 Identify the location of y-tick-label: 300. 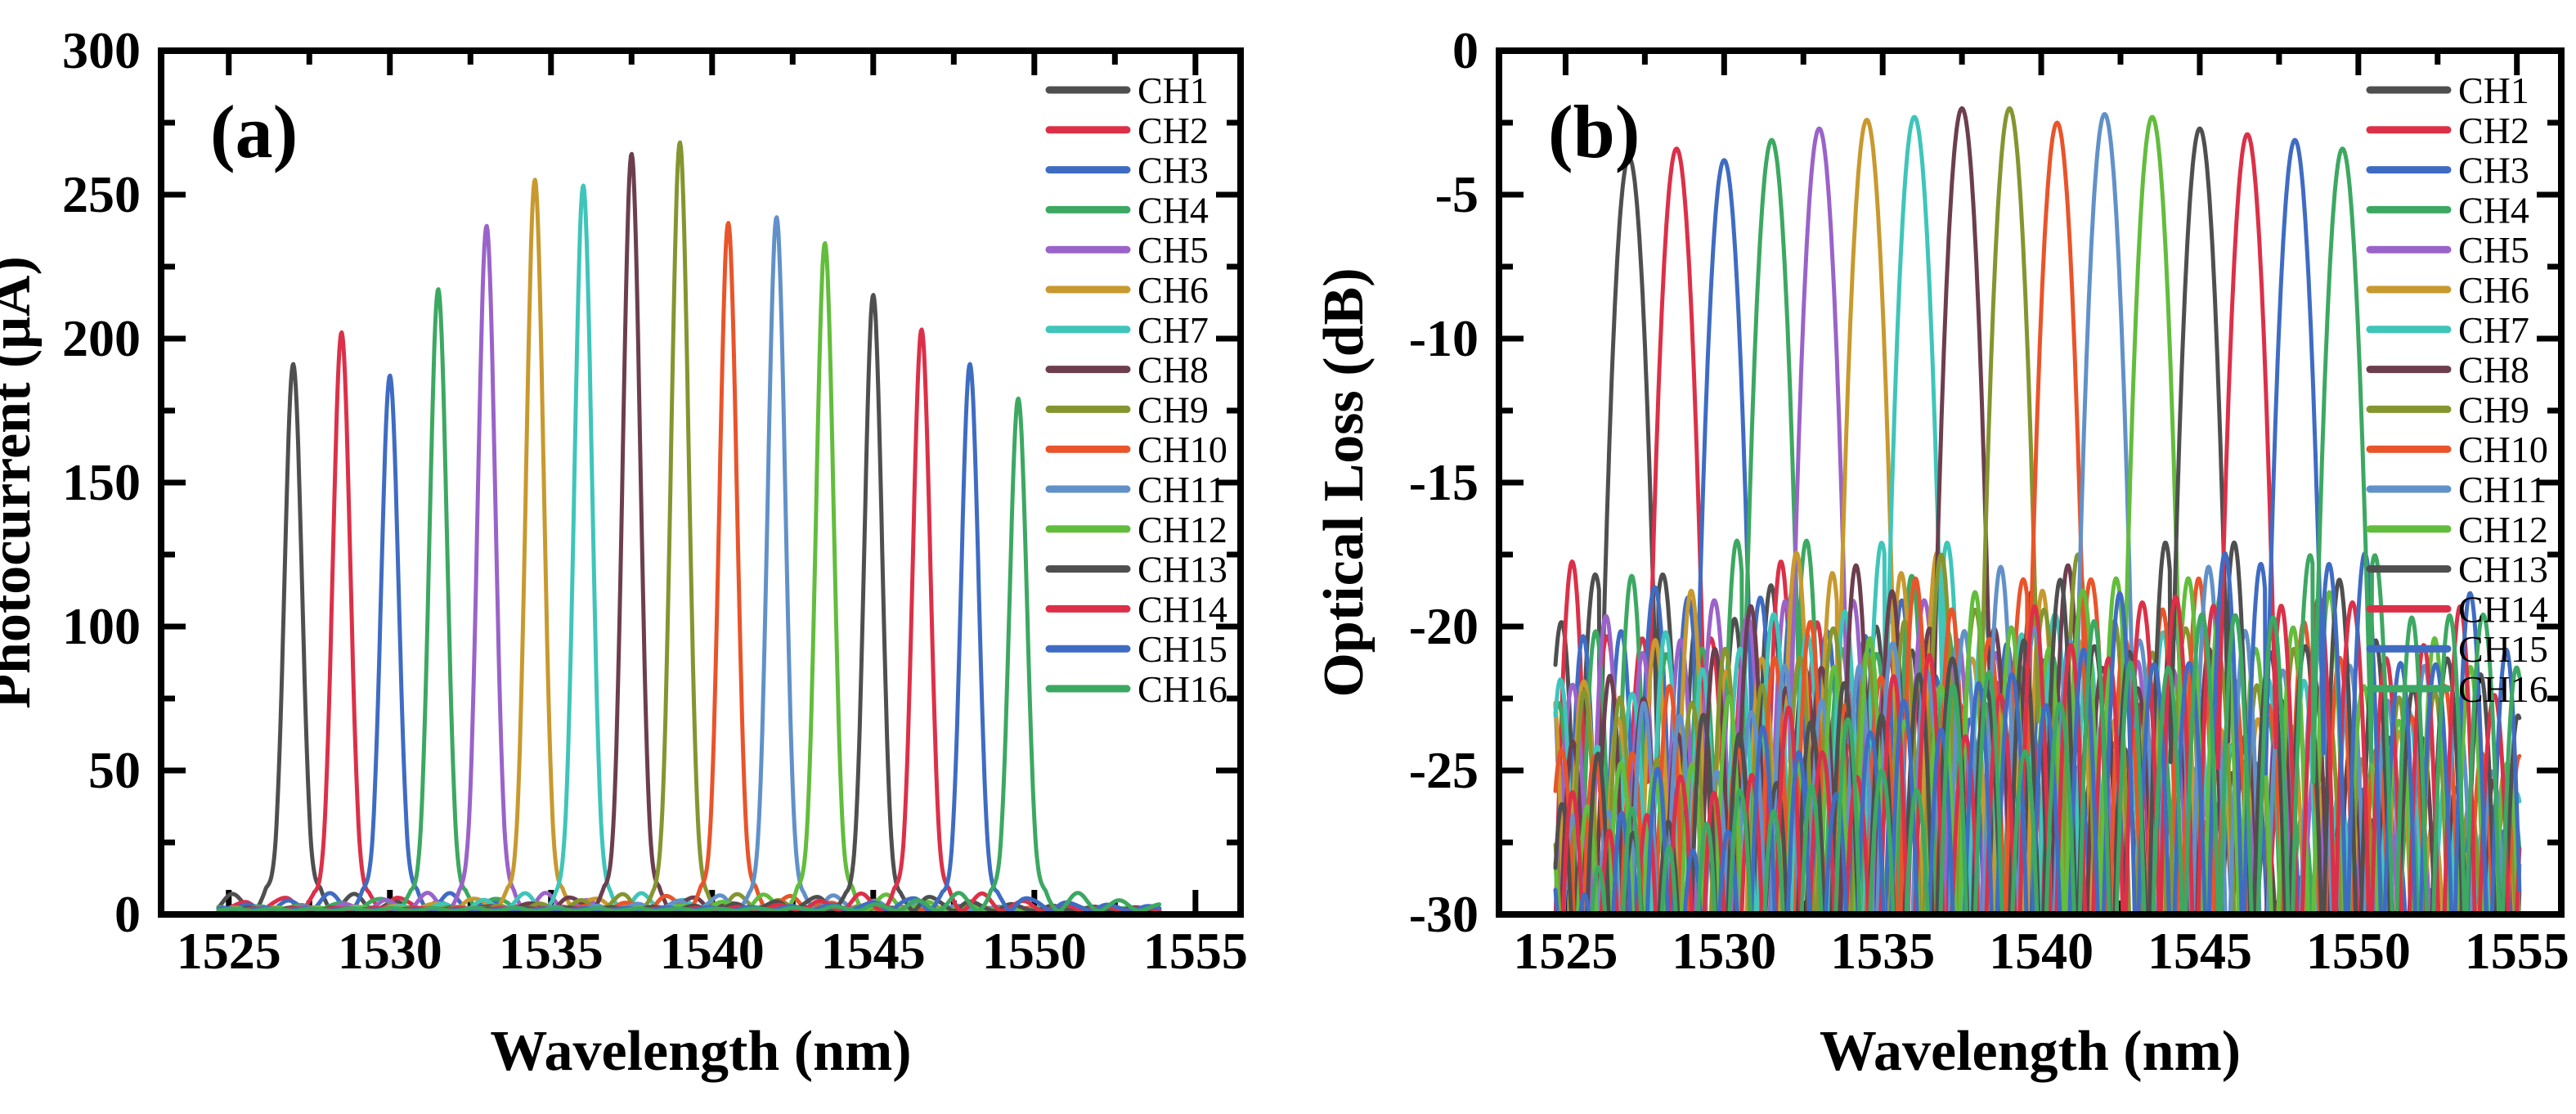
(101, 50).